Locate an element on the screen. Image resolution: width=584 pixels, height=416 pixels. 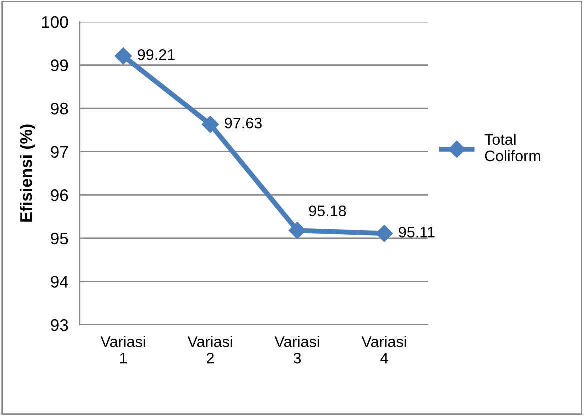
data-label: 95.11 is located at coordinates (417, 232).